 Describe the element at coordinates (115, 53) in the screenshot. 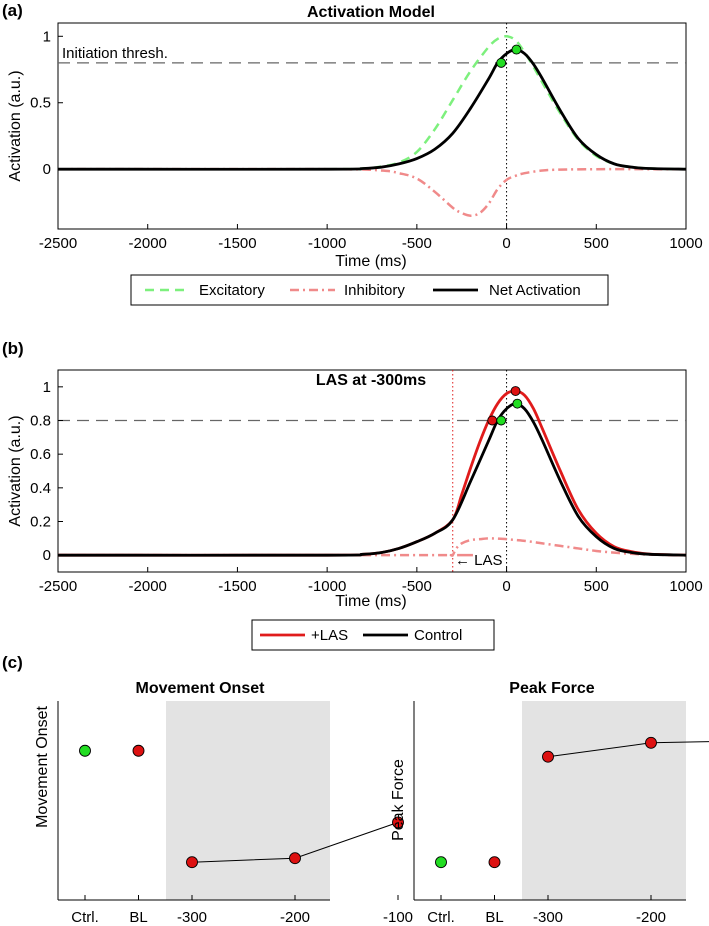

I see `threshold-label: Initiation thresh.` at that location.